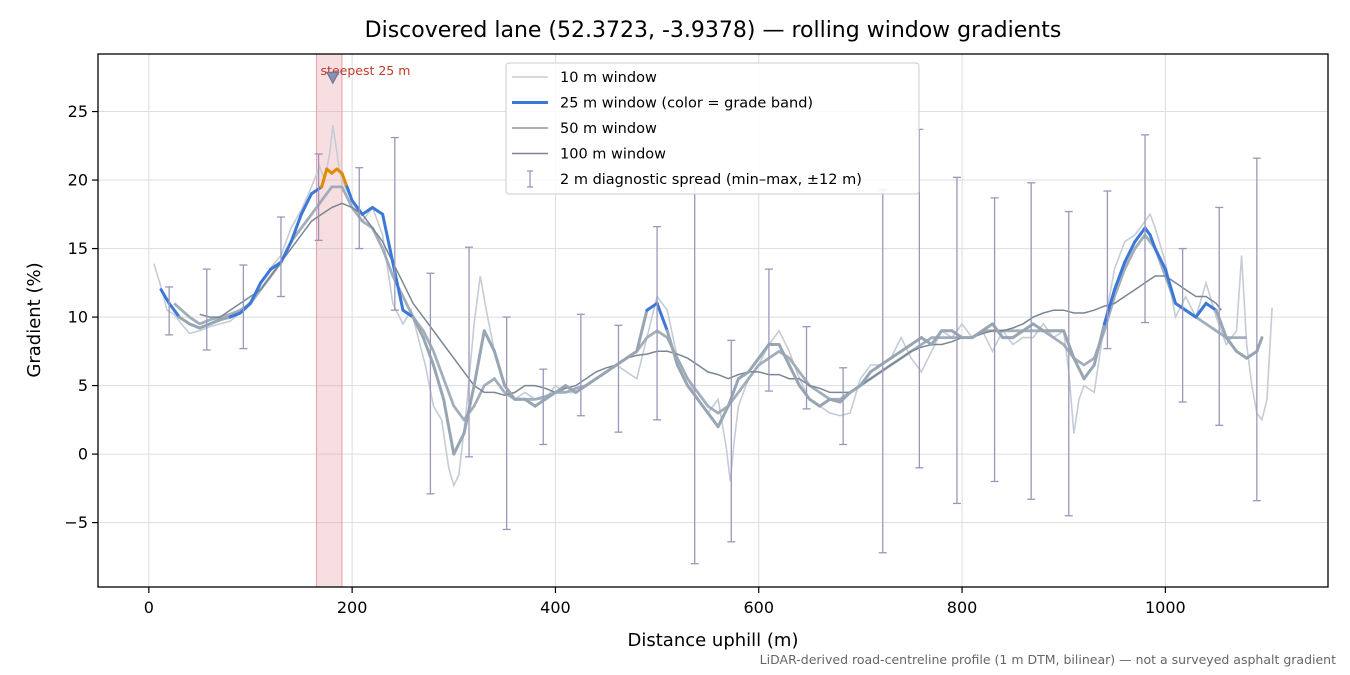  What do you see at coordinates (149, 607) in the screenshot?
I see `x-tick-label: 0` at bounding box center [149, 607].